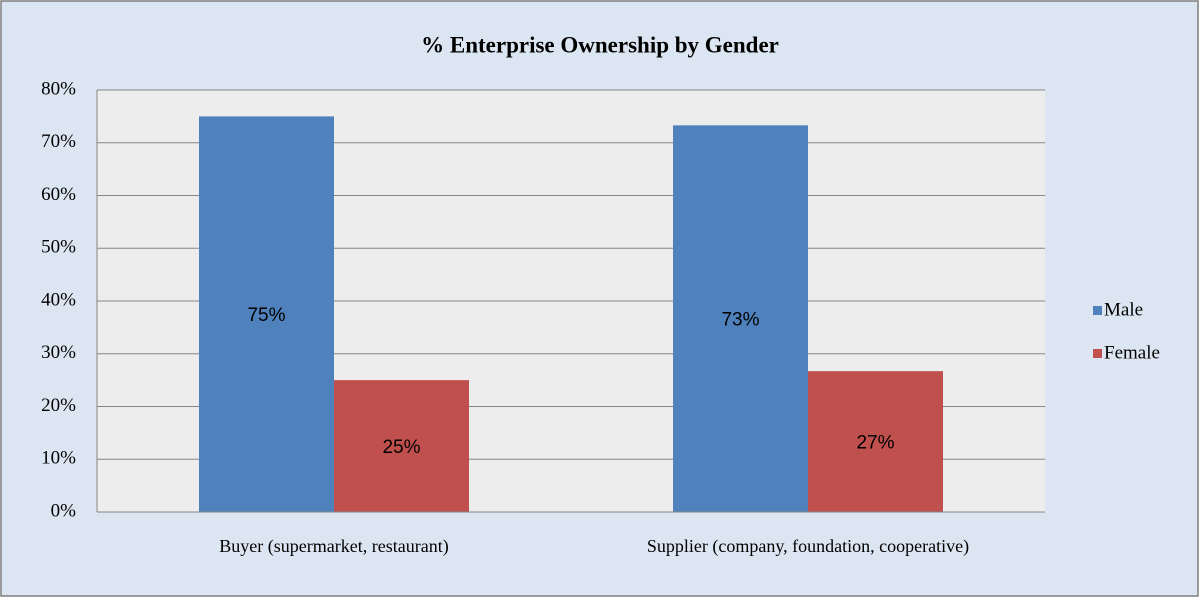  What do you see at coordinates (58, 88) in the screenshot?
I see `y-tick-label: 80%` at bounding box center [58, 88].